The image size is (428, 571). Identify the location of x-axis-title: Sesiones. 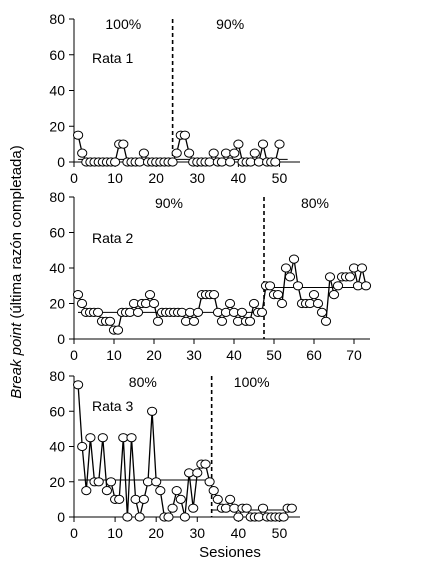
(230, 552).